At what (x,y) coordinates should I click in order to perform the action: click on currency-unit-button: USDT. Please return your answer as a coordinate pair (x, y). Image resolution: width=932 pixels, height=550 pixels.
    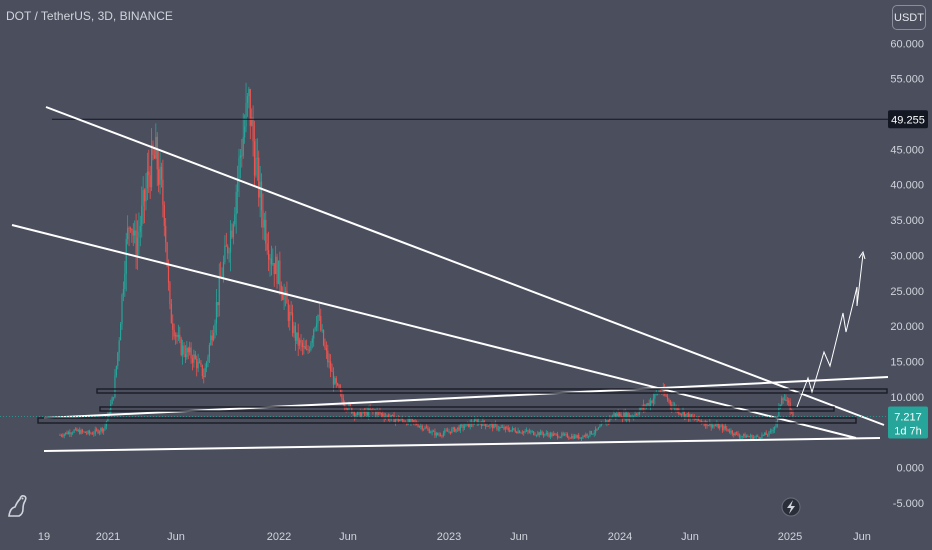
    Looking at the image, I should click on (909, 17).